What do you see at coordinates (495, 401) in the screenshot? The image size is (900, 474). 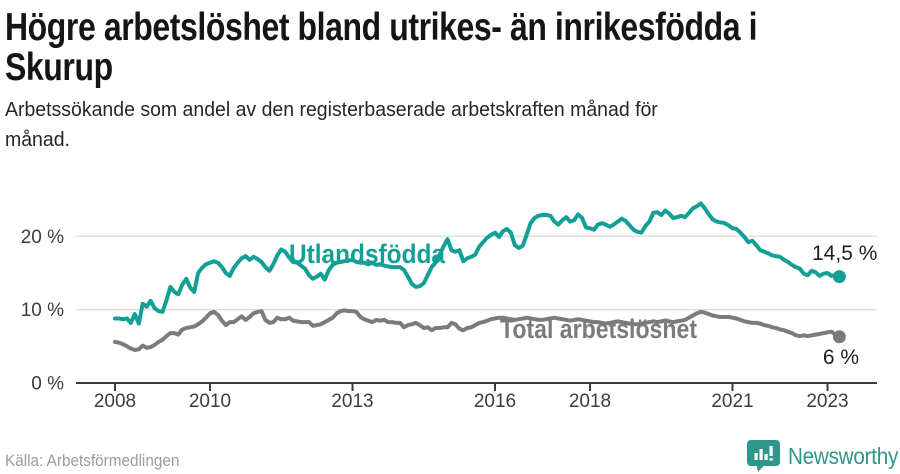 I see `x-axis-label-2016: 2016` at bounding box center [495, 401].